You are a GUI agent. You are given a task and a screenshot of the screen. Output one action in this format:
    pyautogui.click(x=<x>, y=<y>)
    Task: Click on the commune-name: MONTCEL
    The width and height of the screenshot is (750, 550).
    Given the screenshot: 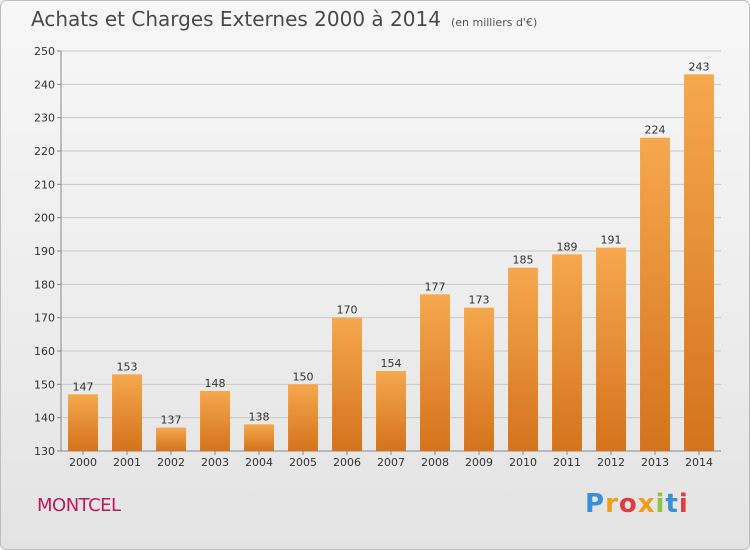 What is the action you would take?
    pyautogui.click(x=79, y=505)
    